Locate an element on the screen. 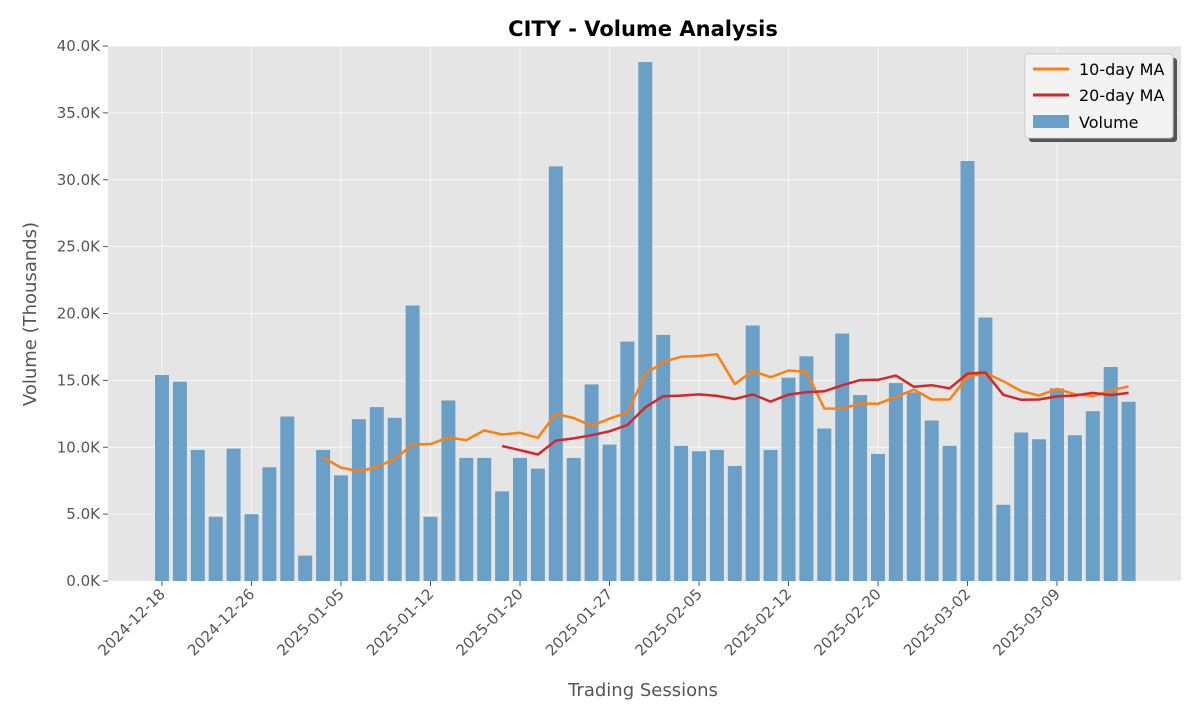 The width and height of the screenshot is (1200, 724). y-tick-label: 40.0K is located at coordinates (79, 46).